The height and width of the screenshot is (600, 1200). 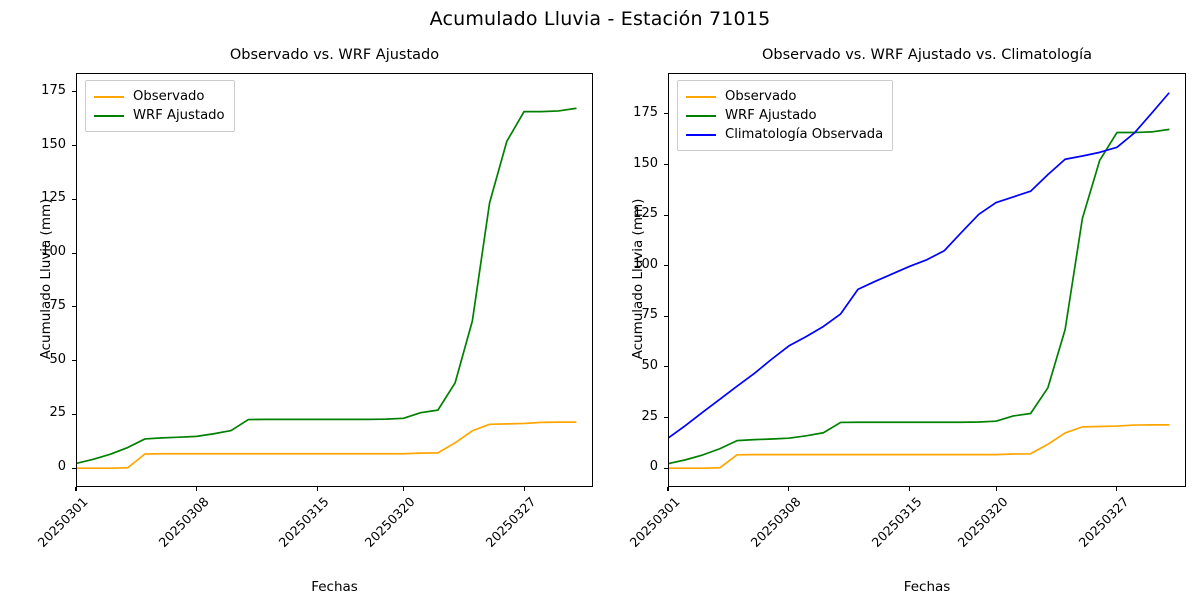 What do you see at coordinates (46, 279) in the screenshot?
I see `left-y-axis-label: Acumulado Lluvia (mm)` at bounding box center [46, 279].